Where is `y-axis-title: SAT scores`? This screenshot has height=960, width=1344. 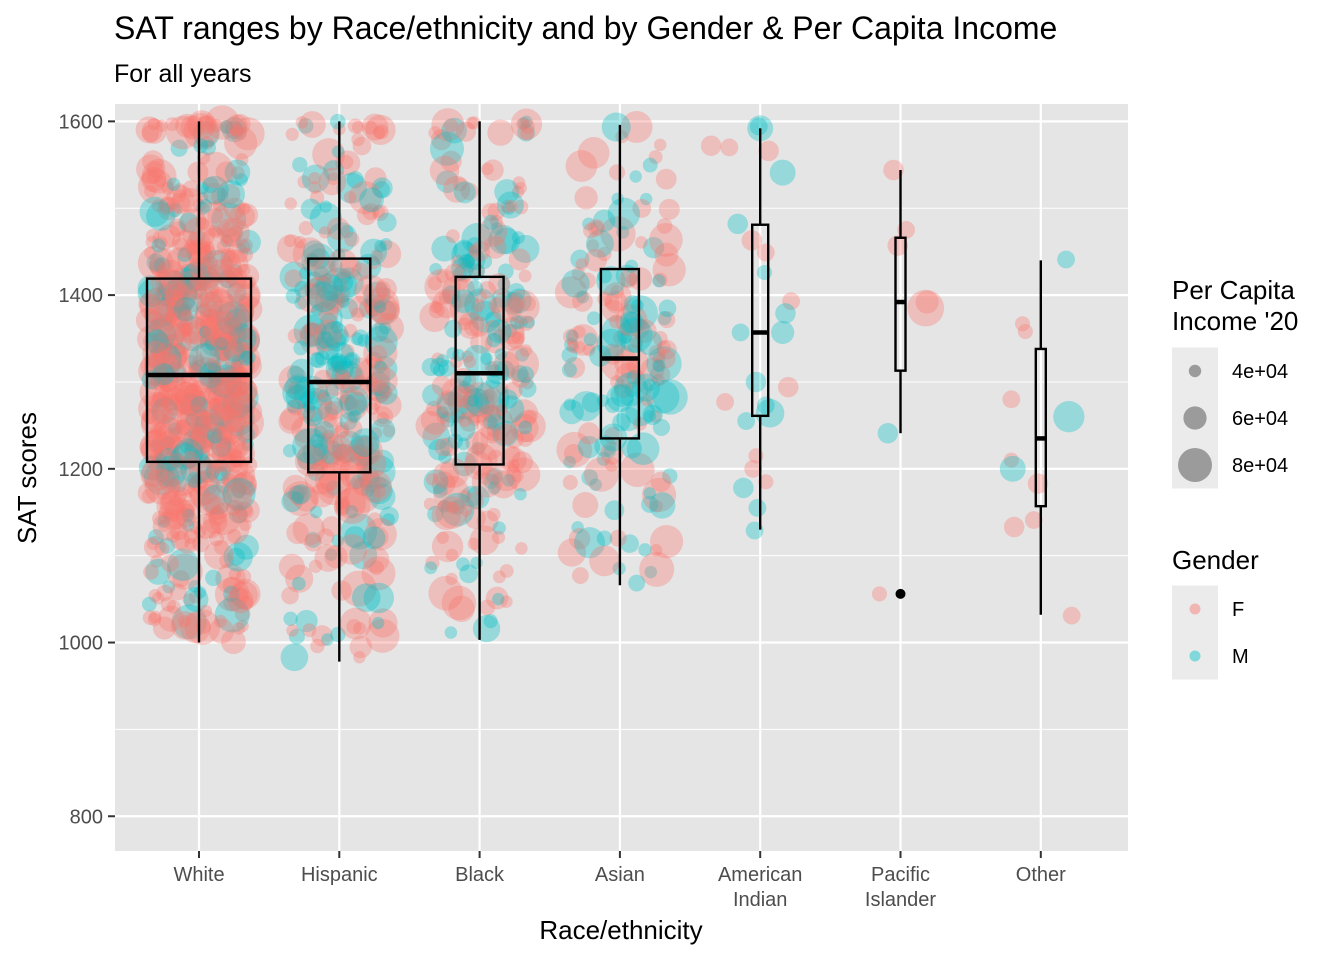
y-axis-title: SAT scores is located at coordinates (27, 478).